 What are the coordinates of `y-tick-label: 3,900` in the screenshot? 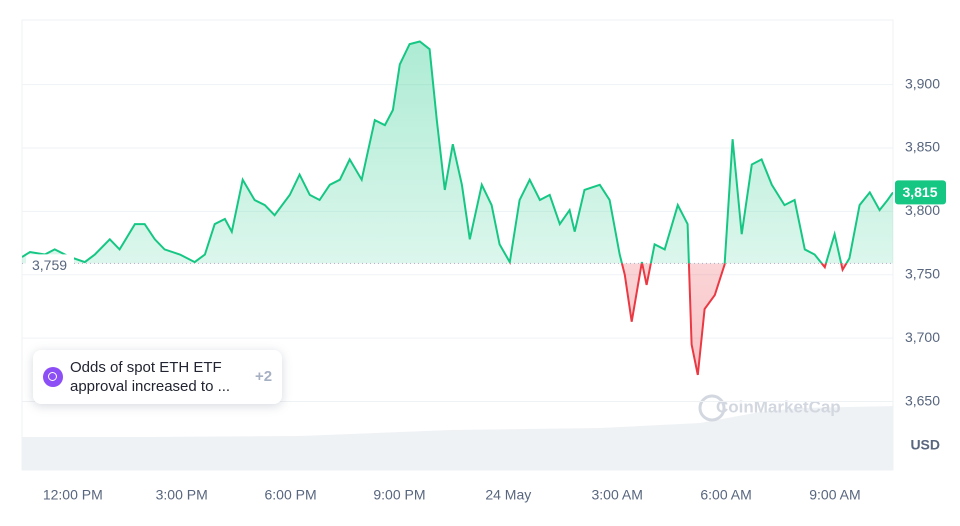 It's located at (922, 83).